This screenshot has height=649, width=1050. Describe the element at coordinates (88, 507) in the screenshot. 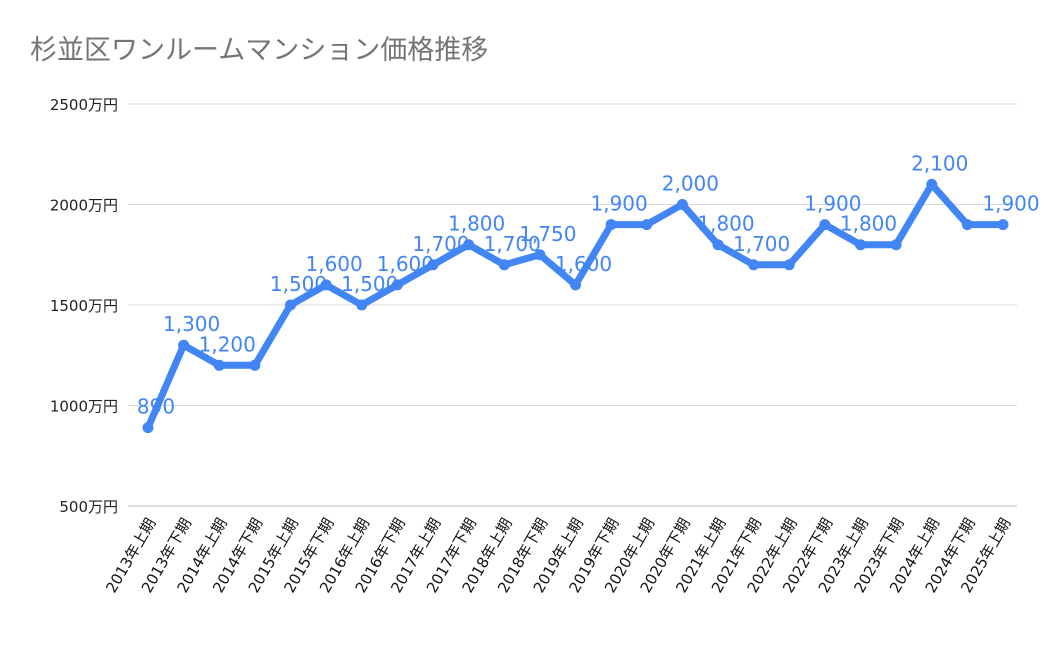

I see `y-tick-label: 500万円` at that location.